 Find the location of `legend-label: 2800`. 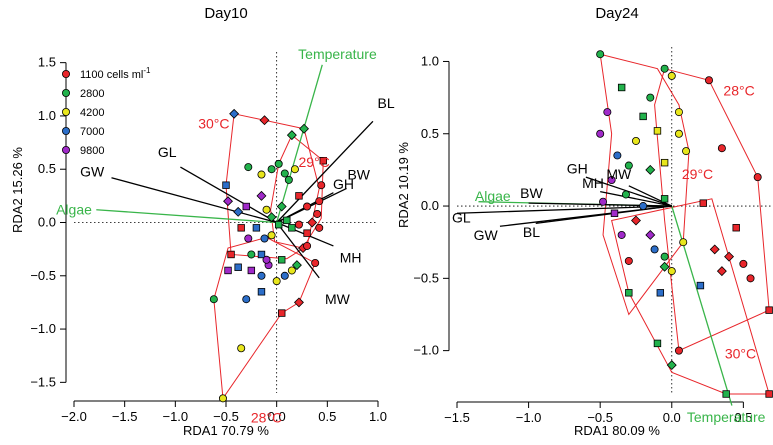

legend-label: 2800 is located at coordinates (92, 94).